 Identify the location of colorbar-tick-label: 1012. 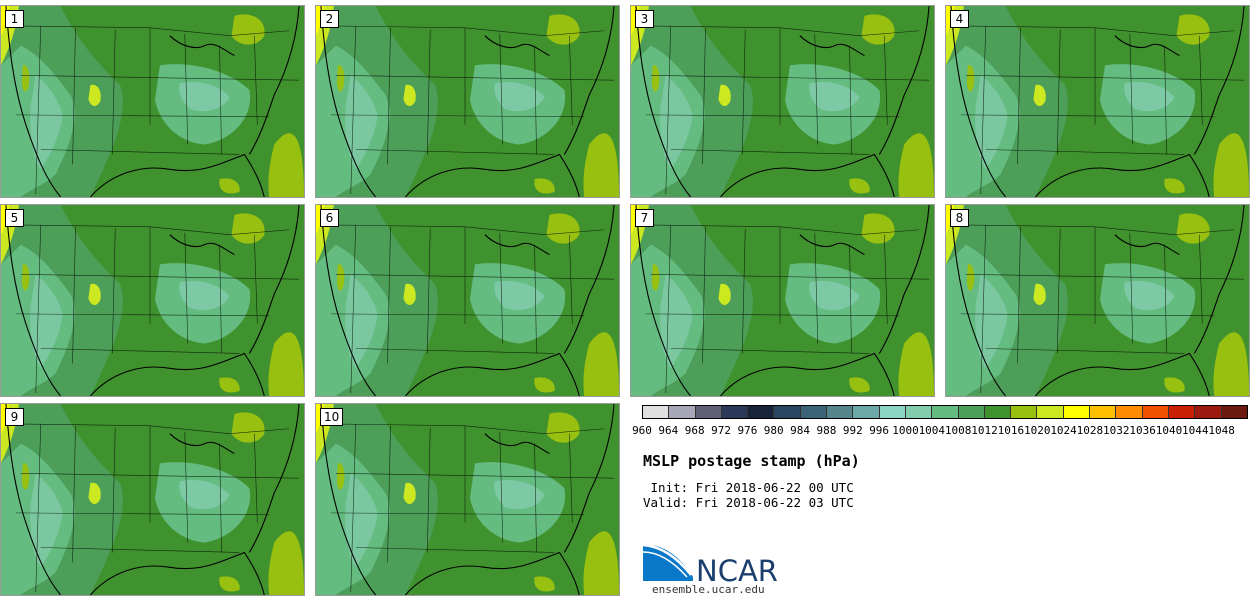
(984, 430).